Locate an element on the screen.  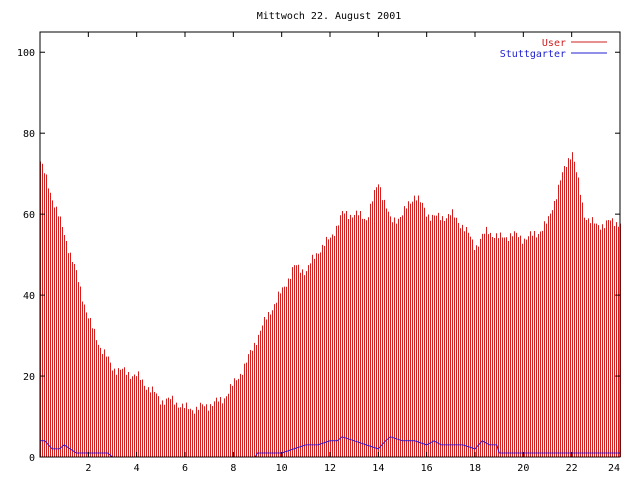
x-tick-label: 14 is located at coordinates (378, 468).